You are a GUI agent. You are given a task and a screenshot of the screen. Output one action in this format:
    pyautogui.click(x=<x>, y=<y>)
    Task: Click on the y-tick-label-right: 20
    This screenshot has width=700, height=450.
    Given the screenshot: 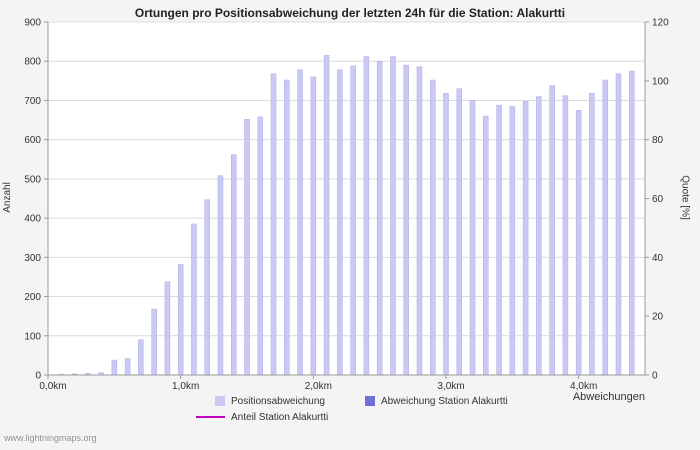 What is the action you would take?
    pyautogui.click(x=658, y=317)
    